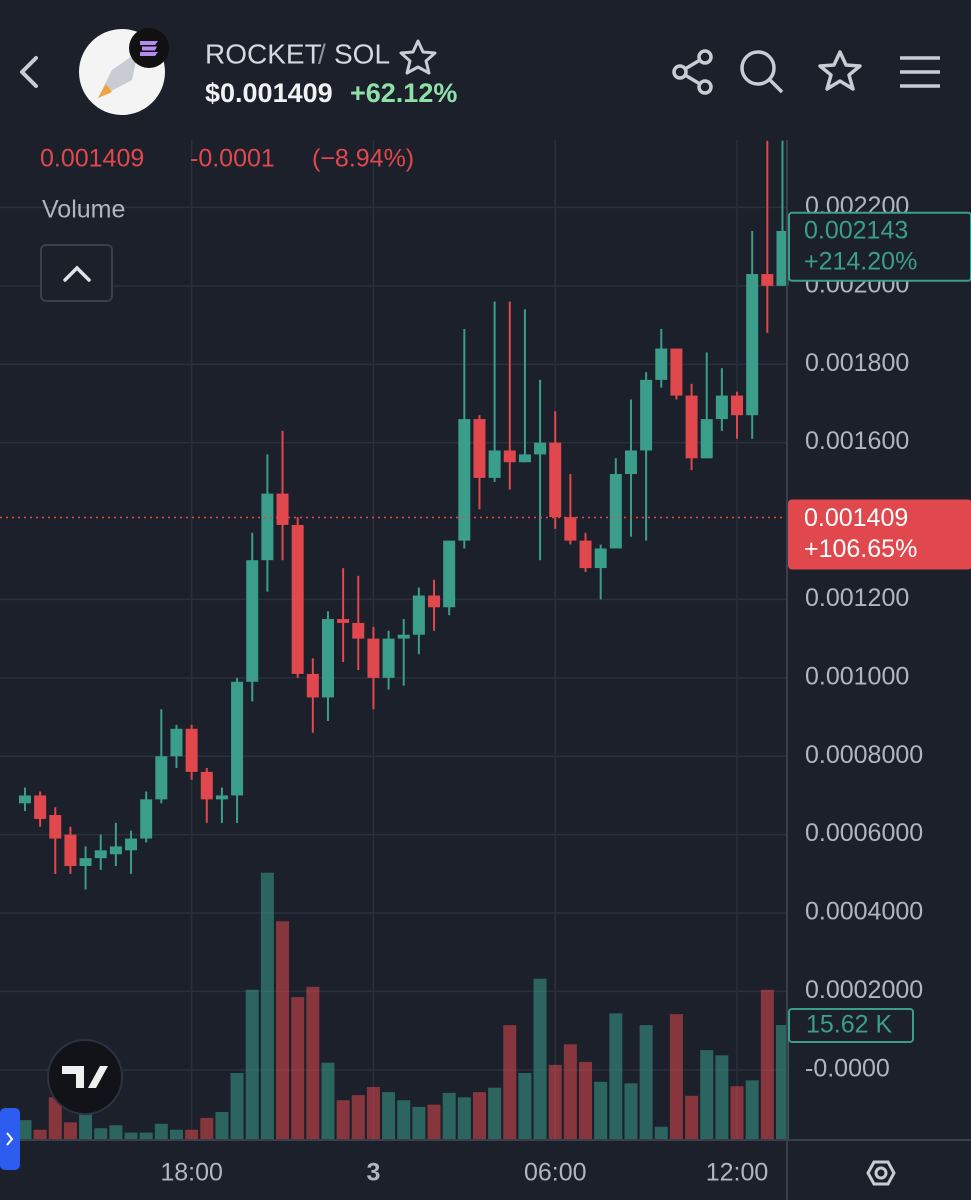 Image resolution: width=971 pixels, height=1200 pixels. I want to click on tradingview-logo, so click(85, 1077).